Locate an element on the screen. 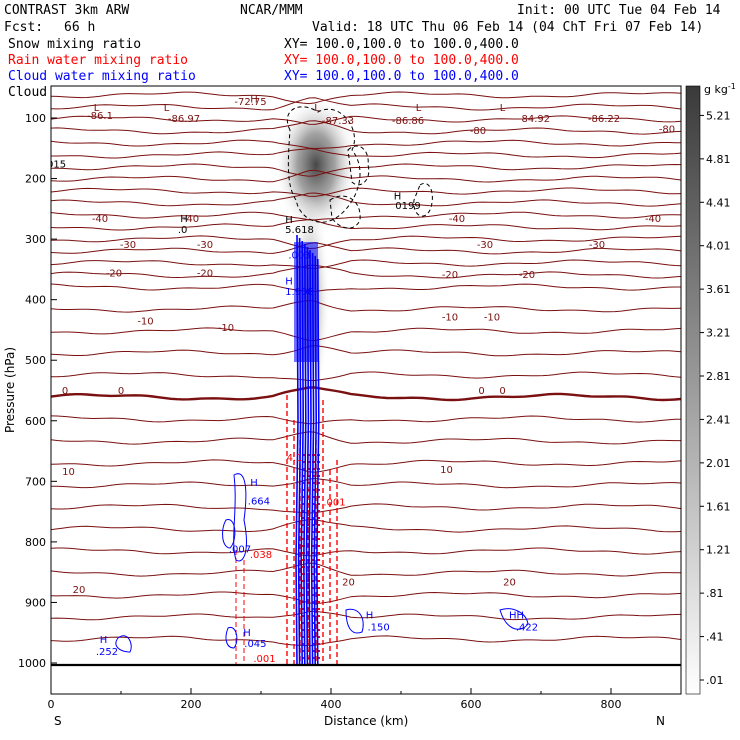 This screenshot has height=740, width=740. temperature-label: -84.92 is located at coordinates (534, 119).